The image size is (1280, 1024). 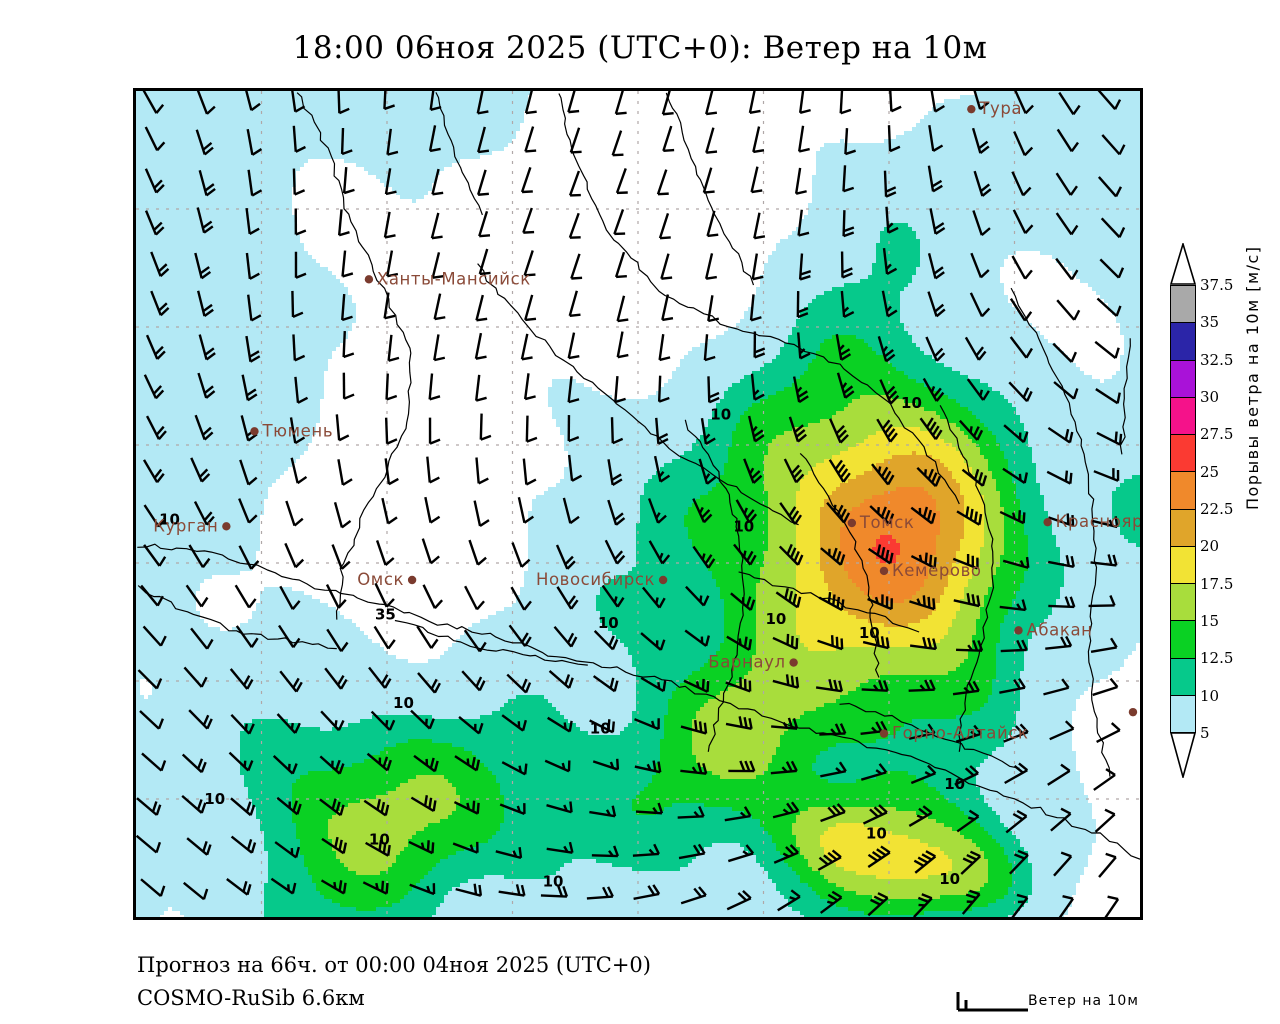 I want to click on city-Омск: Омск, so click(x=387, y=579).